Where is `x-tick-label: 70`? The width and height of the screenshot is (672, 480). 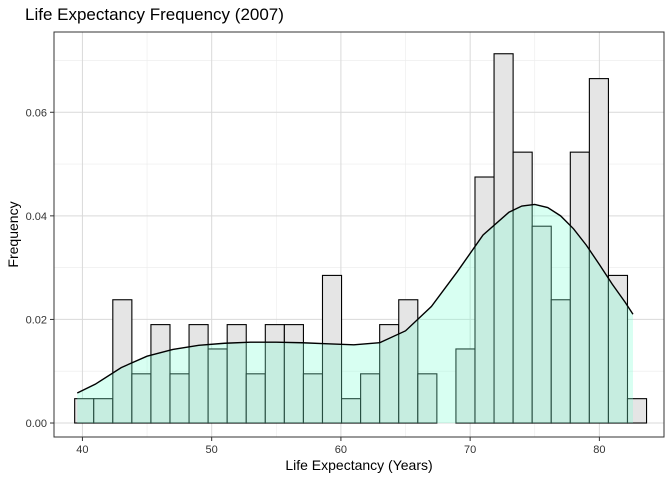 x-tick-label: 70 is located at coordinates (470, 450).